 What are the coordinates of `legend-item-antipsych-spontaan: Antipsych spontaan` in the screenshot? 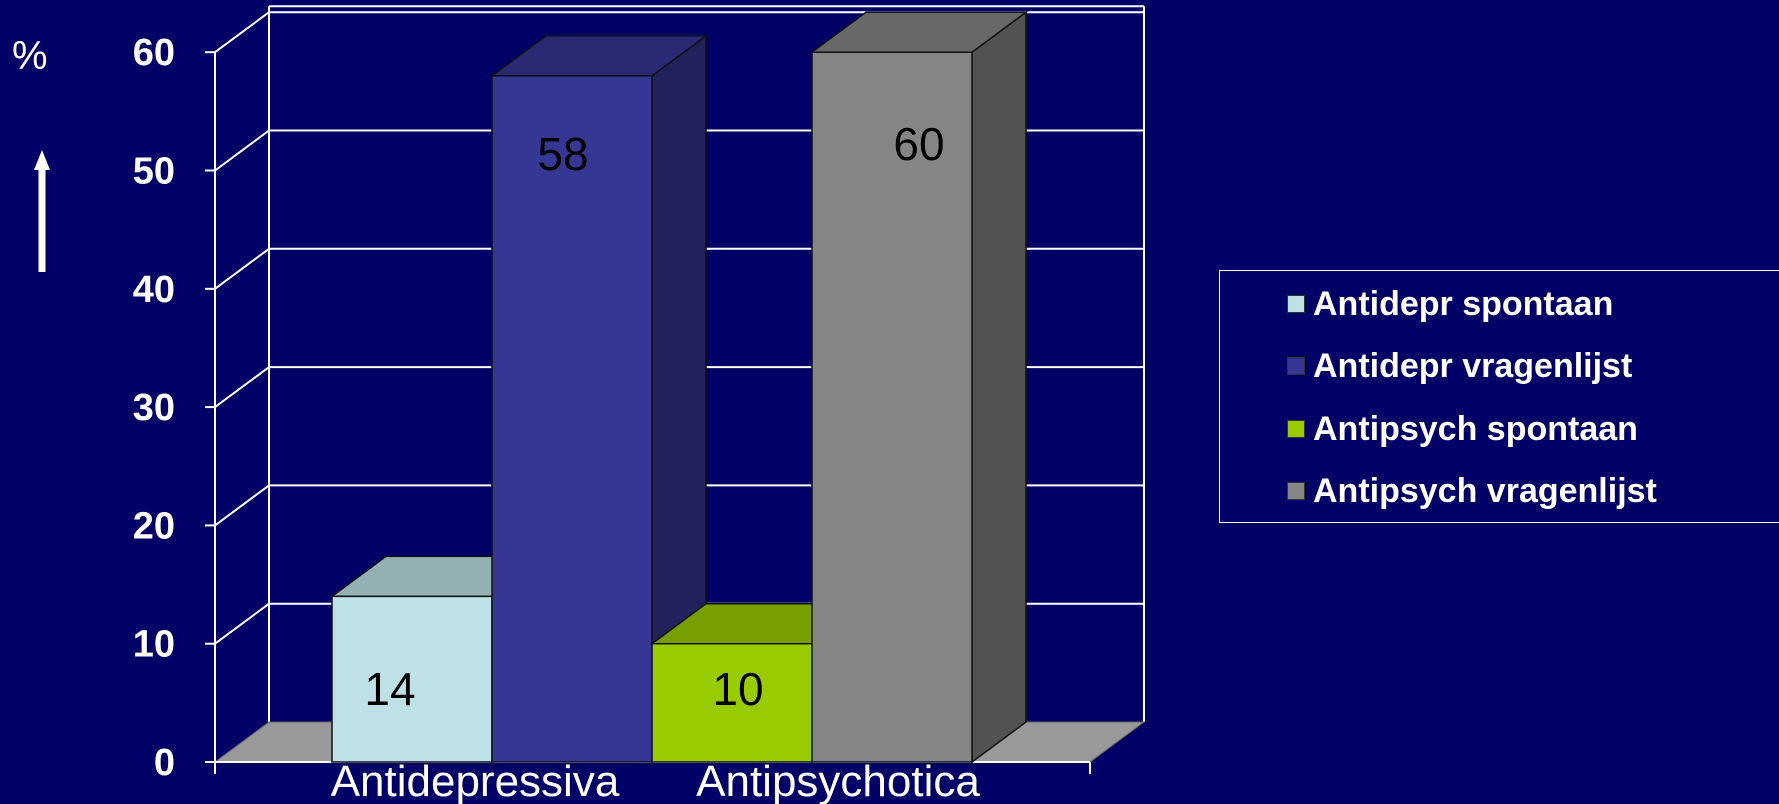 It's located at (1462, 429).